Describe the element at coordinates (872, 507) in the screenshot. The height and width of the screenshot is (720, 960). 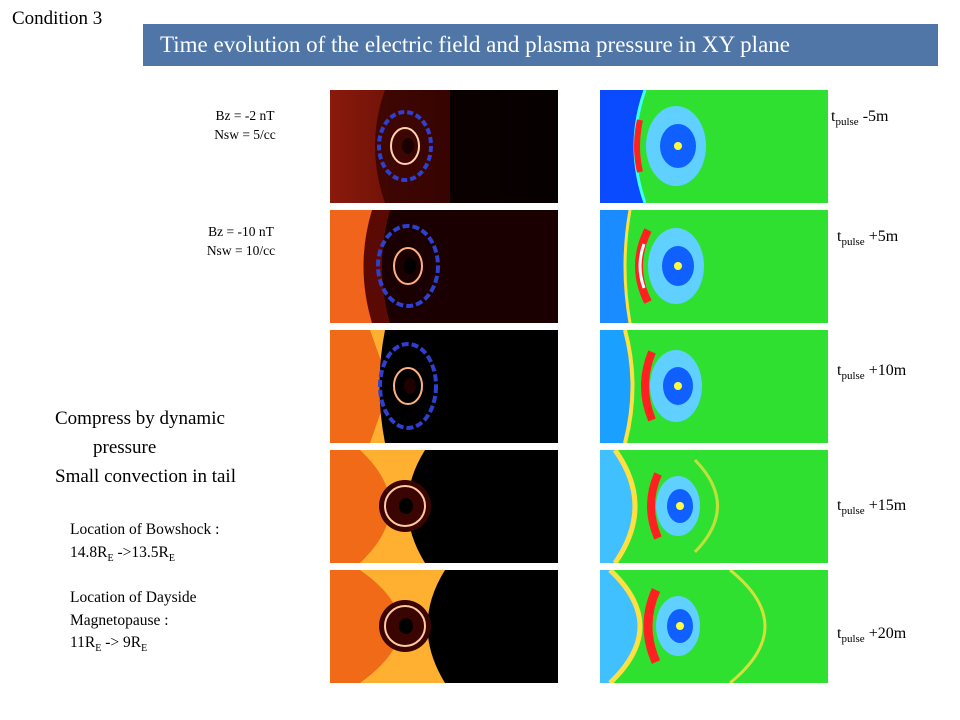
I see `time-label-4: tpulse +15m` at that location.